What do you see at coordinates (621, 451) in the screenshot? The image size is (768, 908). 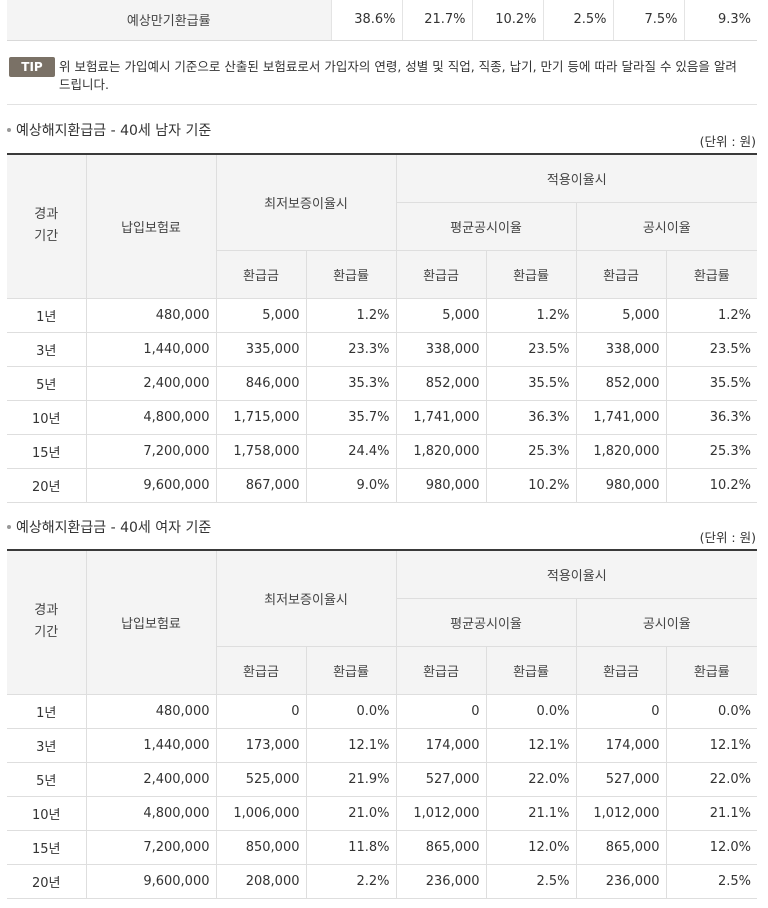 I see `table-cell: 1,820,000` at bounding box center [621, 451].